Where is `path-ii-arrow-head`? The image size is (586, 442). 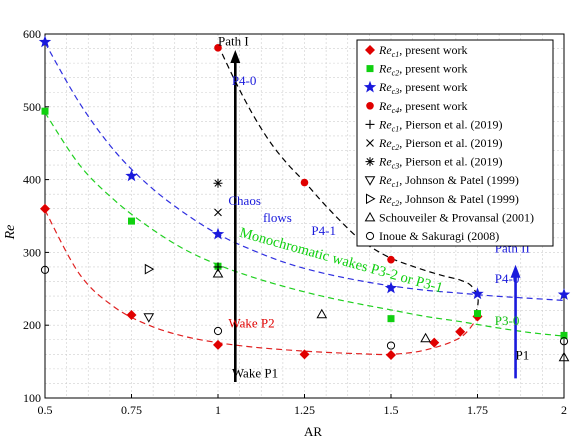
path-ii-arrow-head is located at coordinates (515, 271).